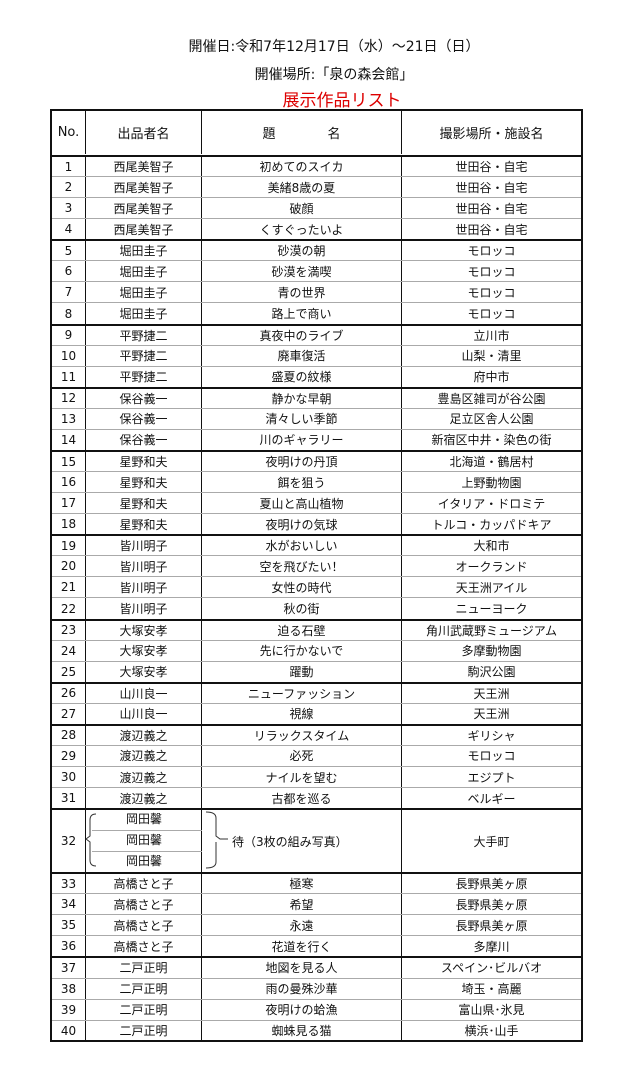 This screenshot has width=640, height=1083. What do you see at coordinates (316, 755) in the screenshot?
I see `table-row: 29 渡辺義之 必死 モロッコ` at bounding box center [316, 755].